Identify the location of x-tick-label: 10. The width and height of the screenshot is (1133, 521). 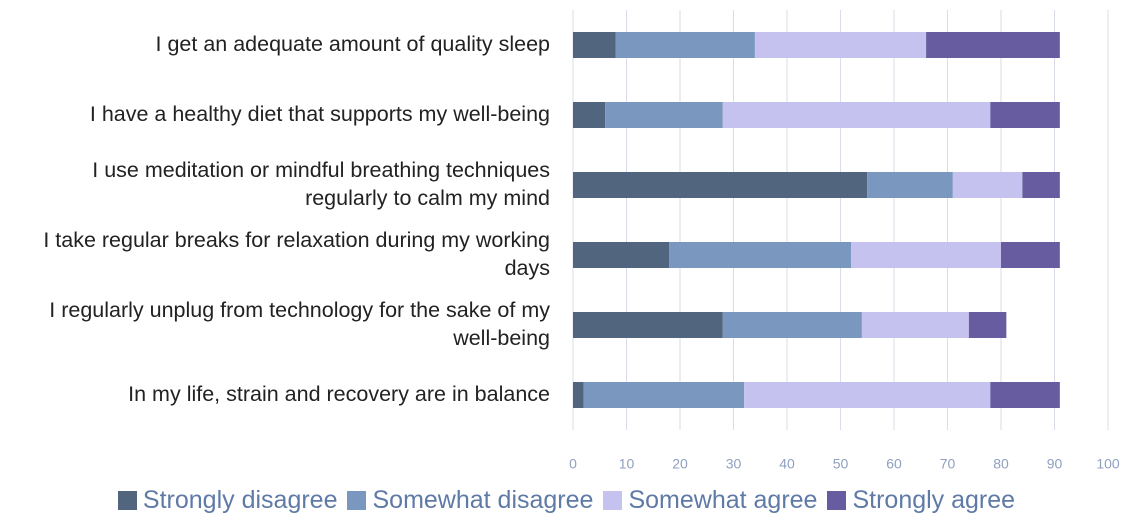
(627, 464).